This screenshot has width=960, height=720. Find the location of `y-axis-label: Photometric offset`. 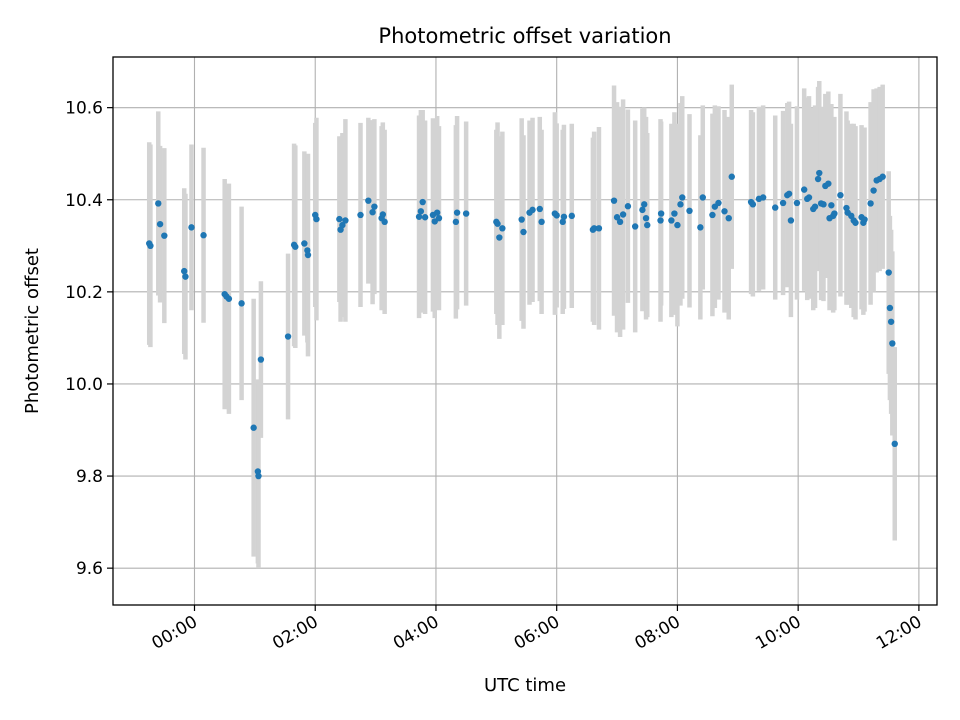

y-axis-label: Photometric offset is located at coordinates (32, 331).